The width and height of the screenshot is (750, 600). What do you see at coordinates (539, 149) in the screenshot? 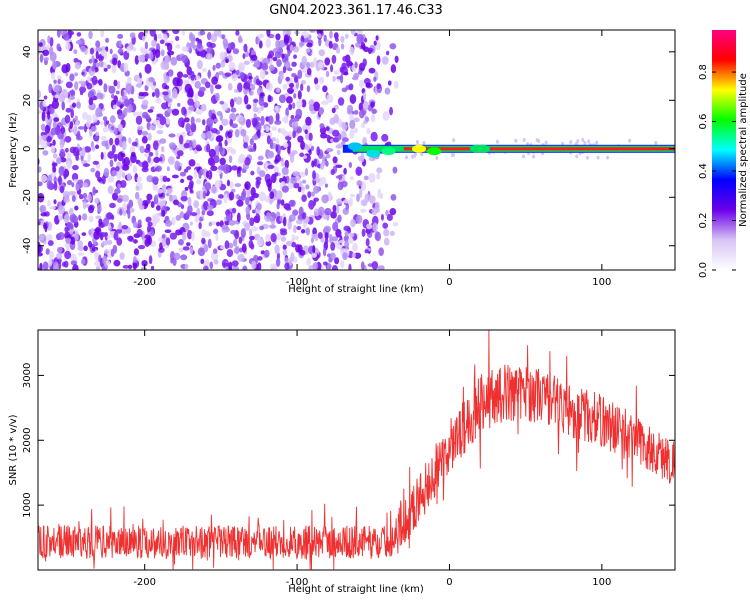
I see `signal-band-core` at bounding box center [539, 149].